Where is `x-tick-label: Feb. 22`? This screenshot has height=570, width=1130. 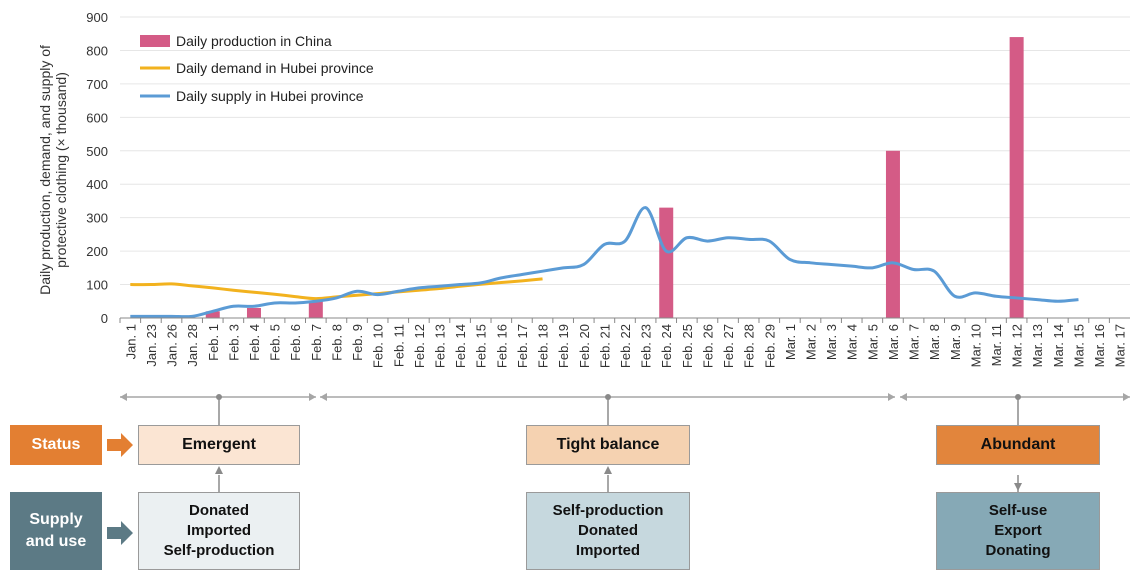
x-tick-label: Feb. 22 is located at coordinates (625, 346).